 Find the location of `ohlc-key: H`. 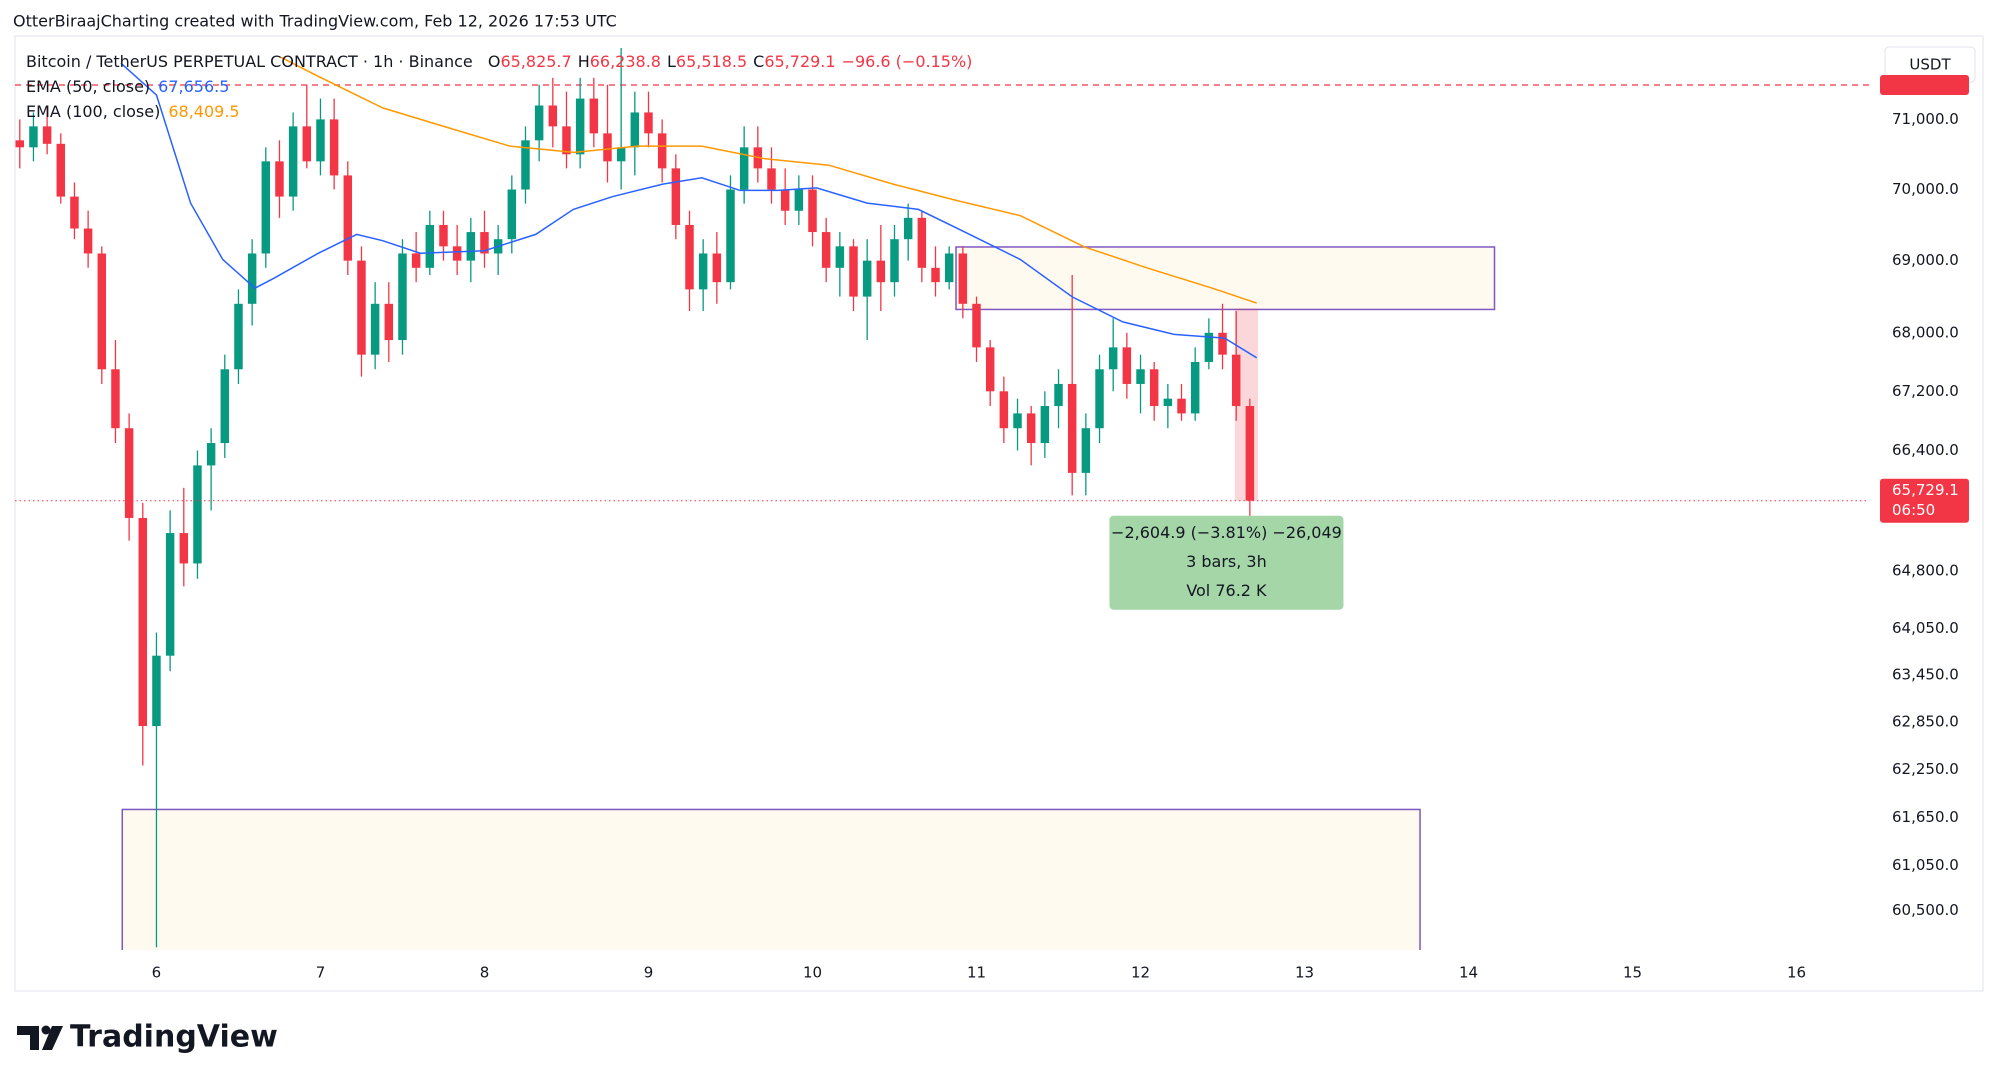

ohlc-key: H is located at coordinates (584, 61).